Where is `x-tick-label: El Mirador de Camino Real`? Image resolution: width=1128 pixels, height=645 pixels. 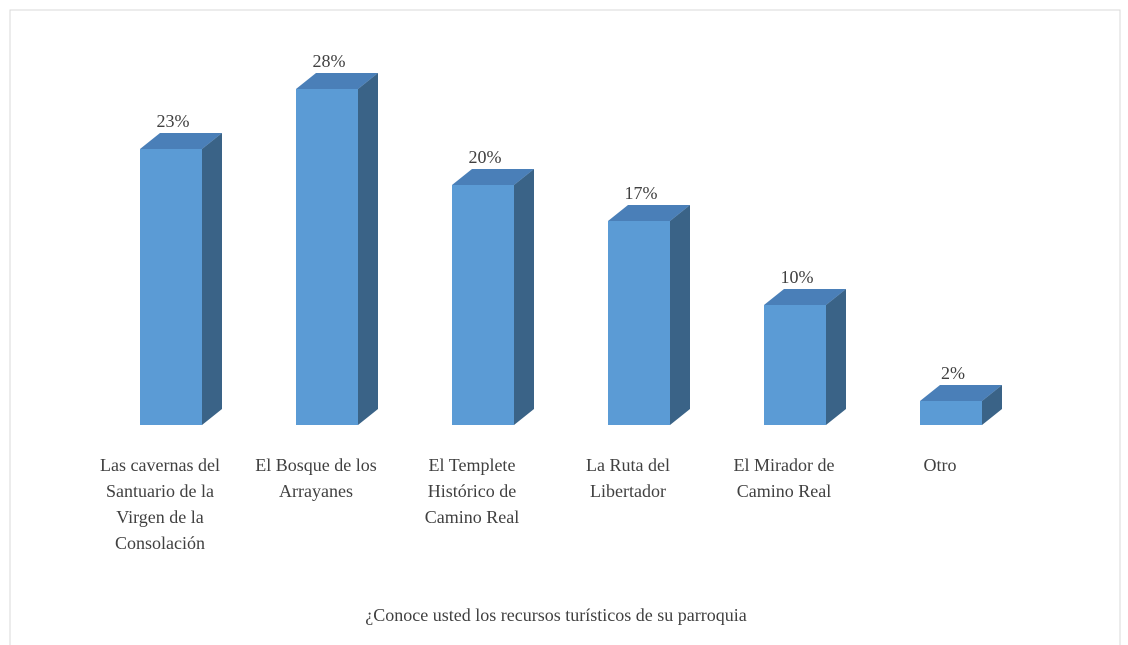
x-tick-label: El Mirador de Camino Real is located at coordinates (784, 478).